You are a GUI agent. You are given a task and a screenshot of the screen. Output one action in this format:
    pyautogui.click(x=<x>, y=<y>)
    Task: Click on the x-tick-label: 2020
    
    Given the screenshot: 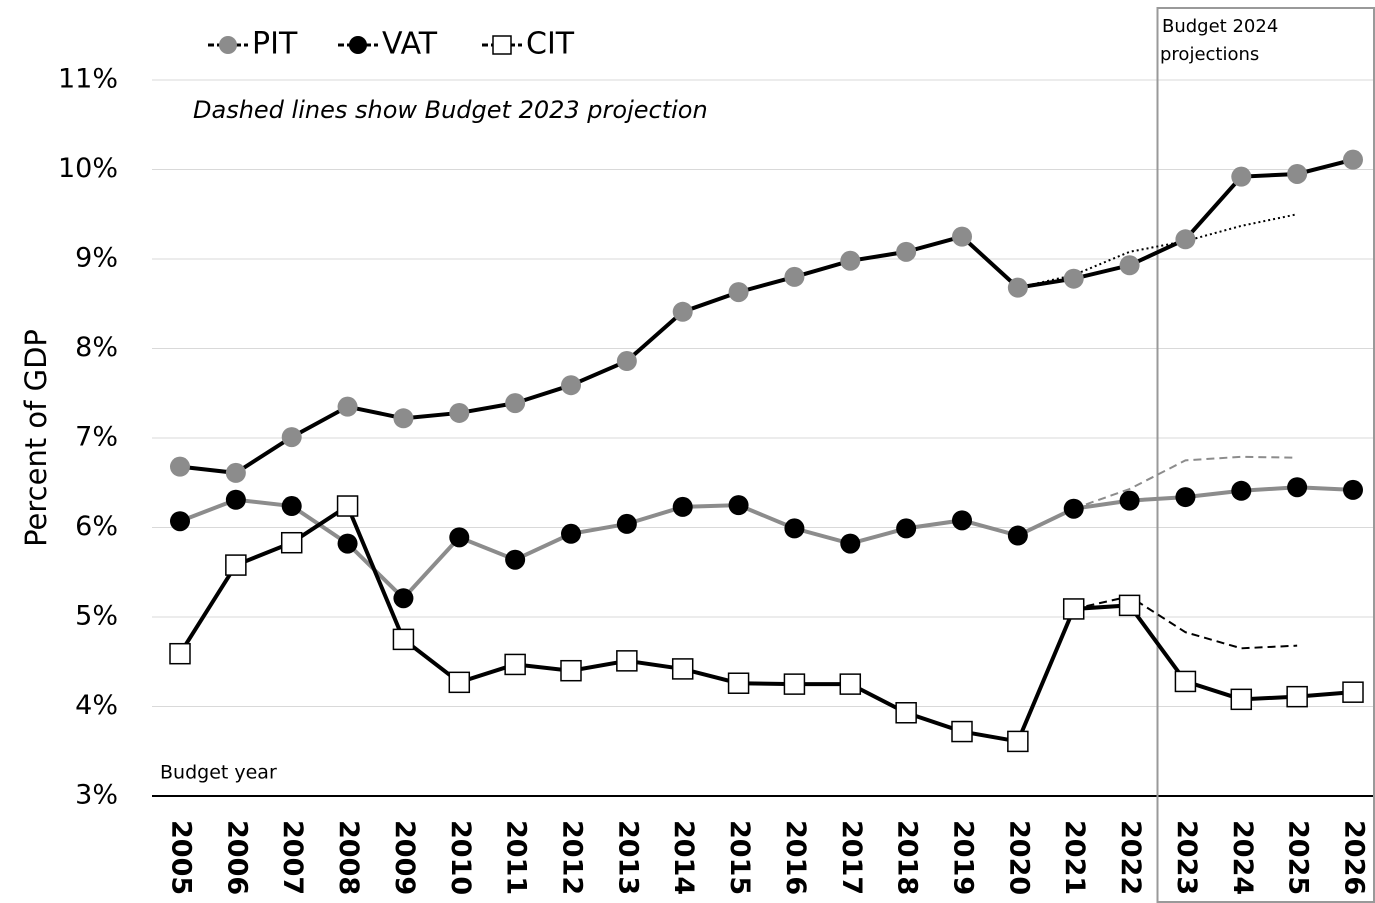 What is the action you would take?
    pyautogui.click(x=1018, y=857)
    